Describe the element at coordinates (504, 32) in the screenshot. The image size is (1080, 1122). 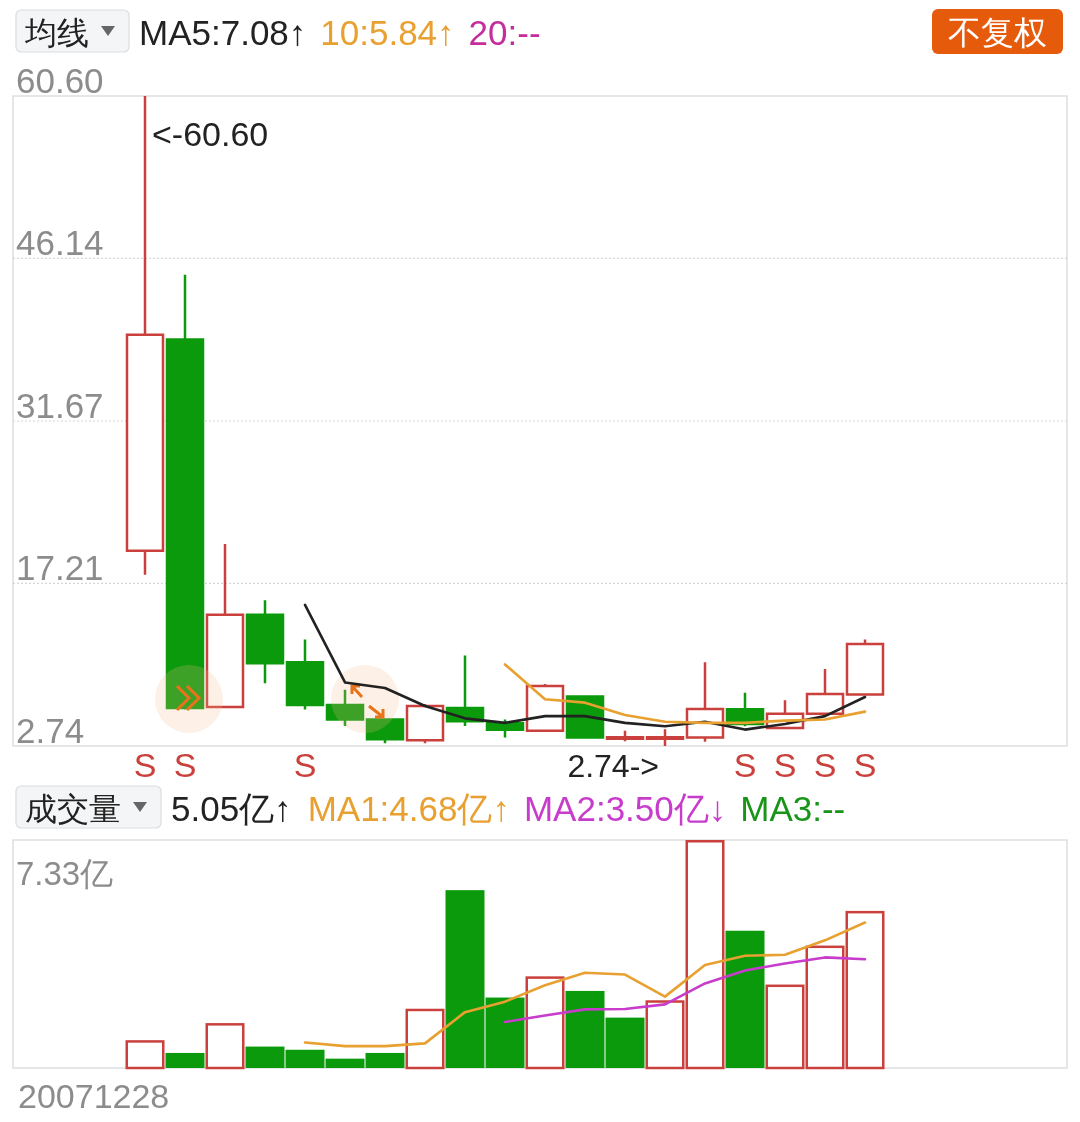
I see `legend-label: 20:--` at that location.